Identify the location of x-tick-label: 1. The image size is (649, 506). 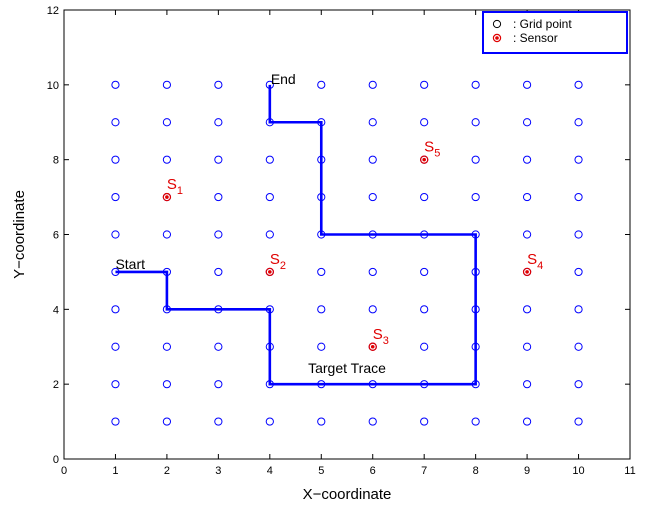
(115, 471).